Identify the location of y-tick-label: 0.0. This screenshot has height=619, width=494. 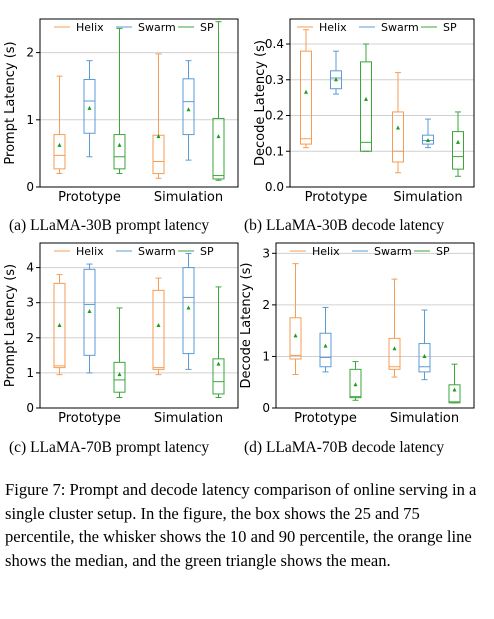
(274, 187).